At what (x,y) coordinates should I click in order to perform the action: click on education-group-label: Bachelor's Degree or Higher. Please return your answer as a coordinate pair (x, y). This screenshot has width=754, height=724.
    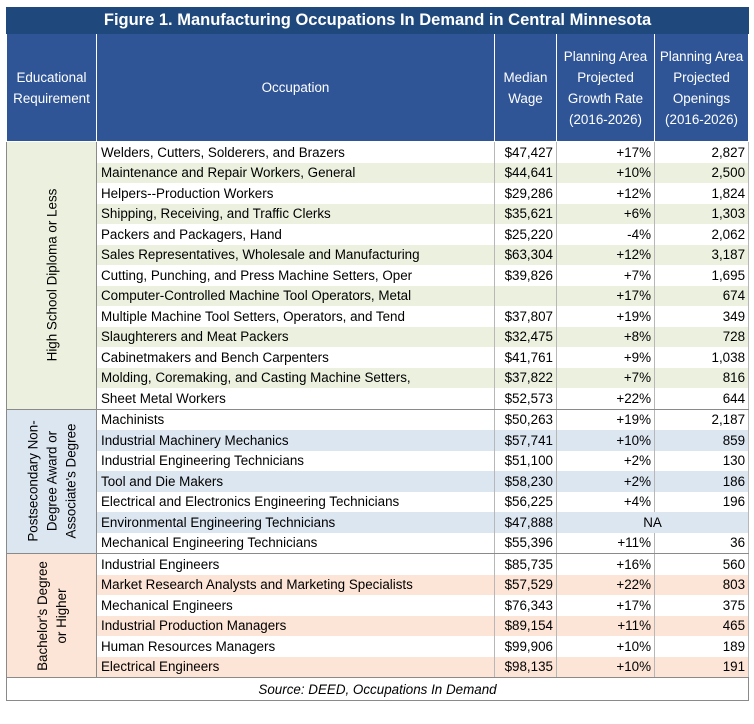
    Looking at the image, I should click on (51, 615).